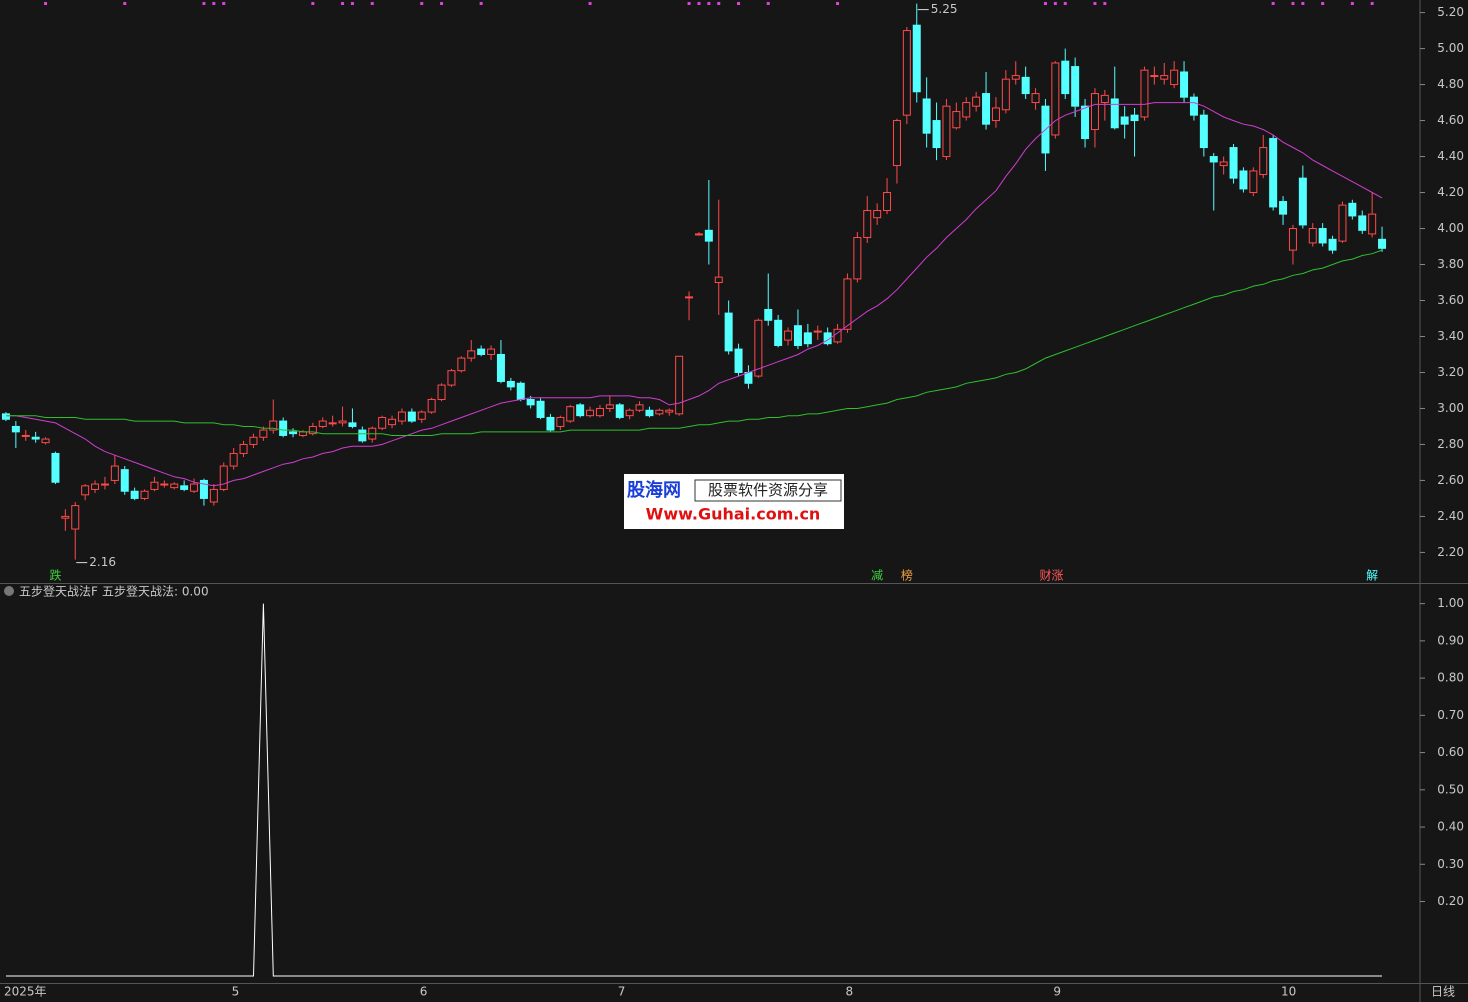 This screenshot has width=1468, height=1002. Describe the element at coordinates (1450, 901) in the screenshot. I see `y-tick-label: 0.20` at that location.